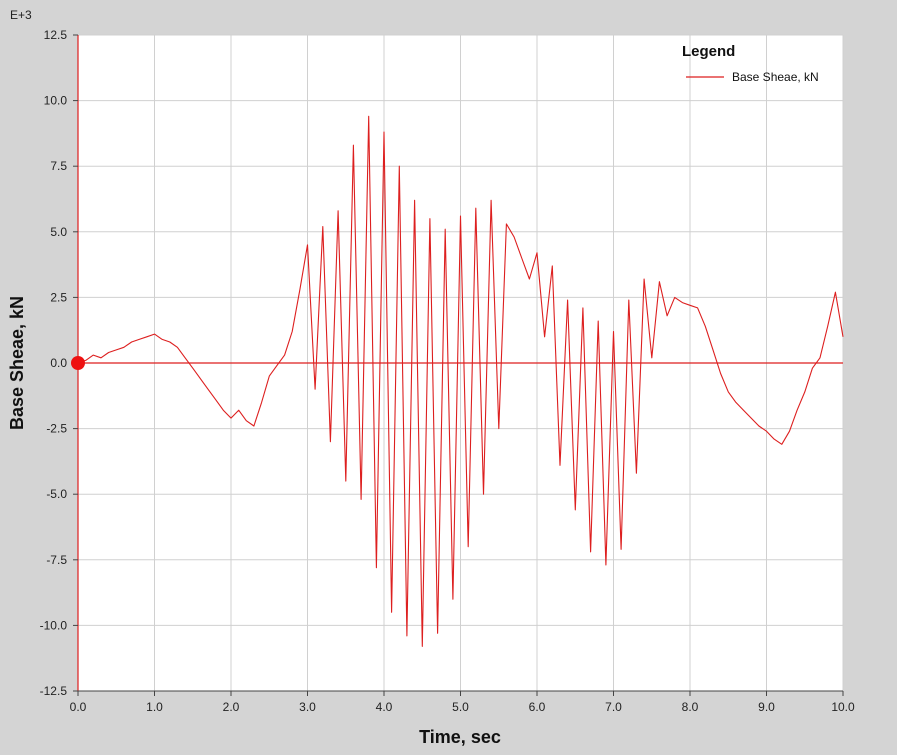 This screenshot has width=897, height=755. Describe the element at coordinates (78, 707) in the screenshot. I see `x-tick-label: 0.0` at that location.